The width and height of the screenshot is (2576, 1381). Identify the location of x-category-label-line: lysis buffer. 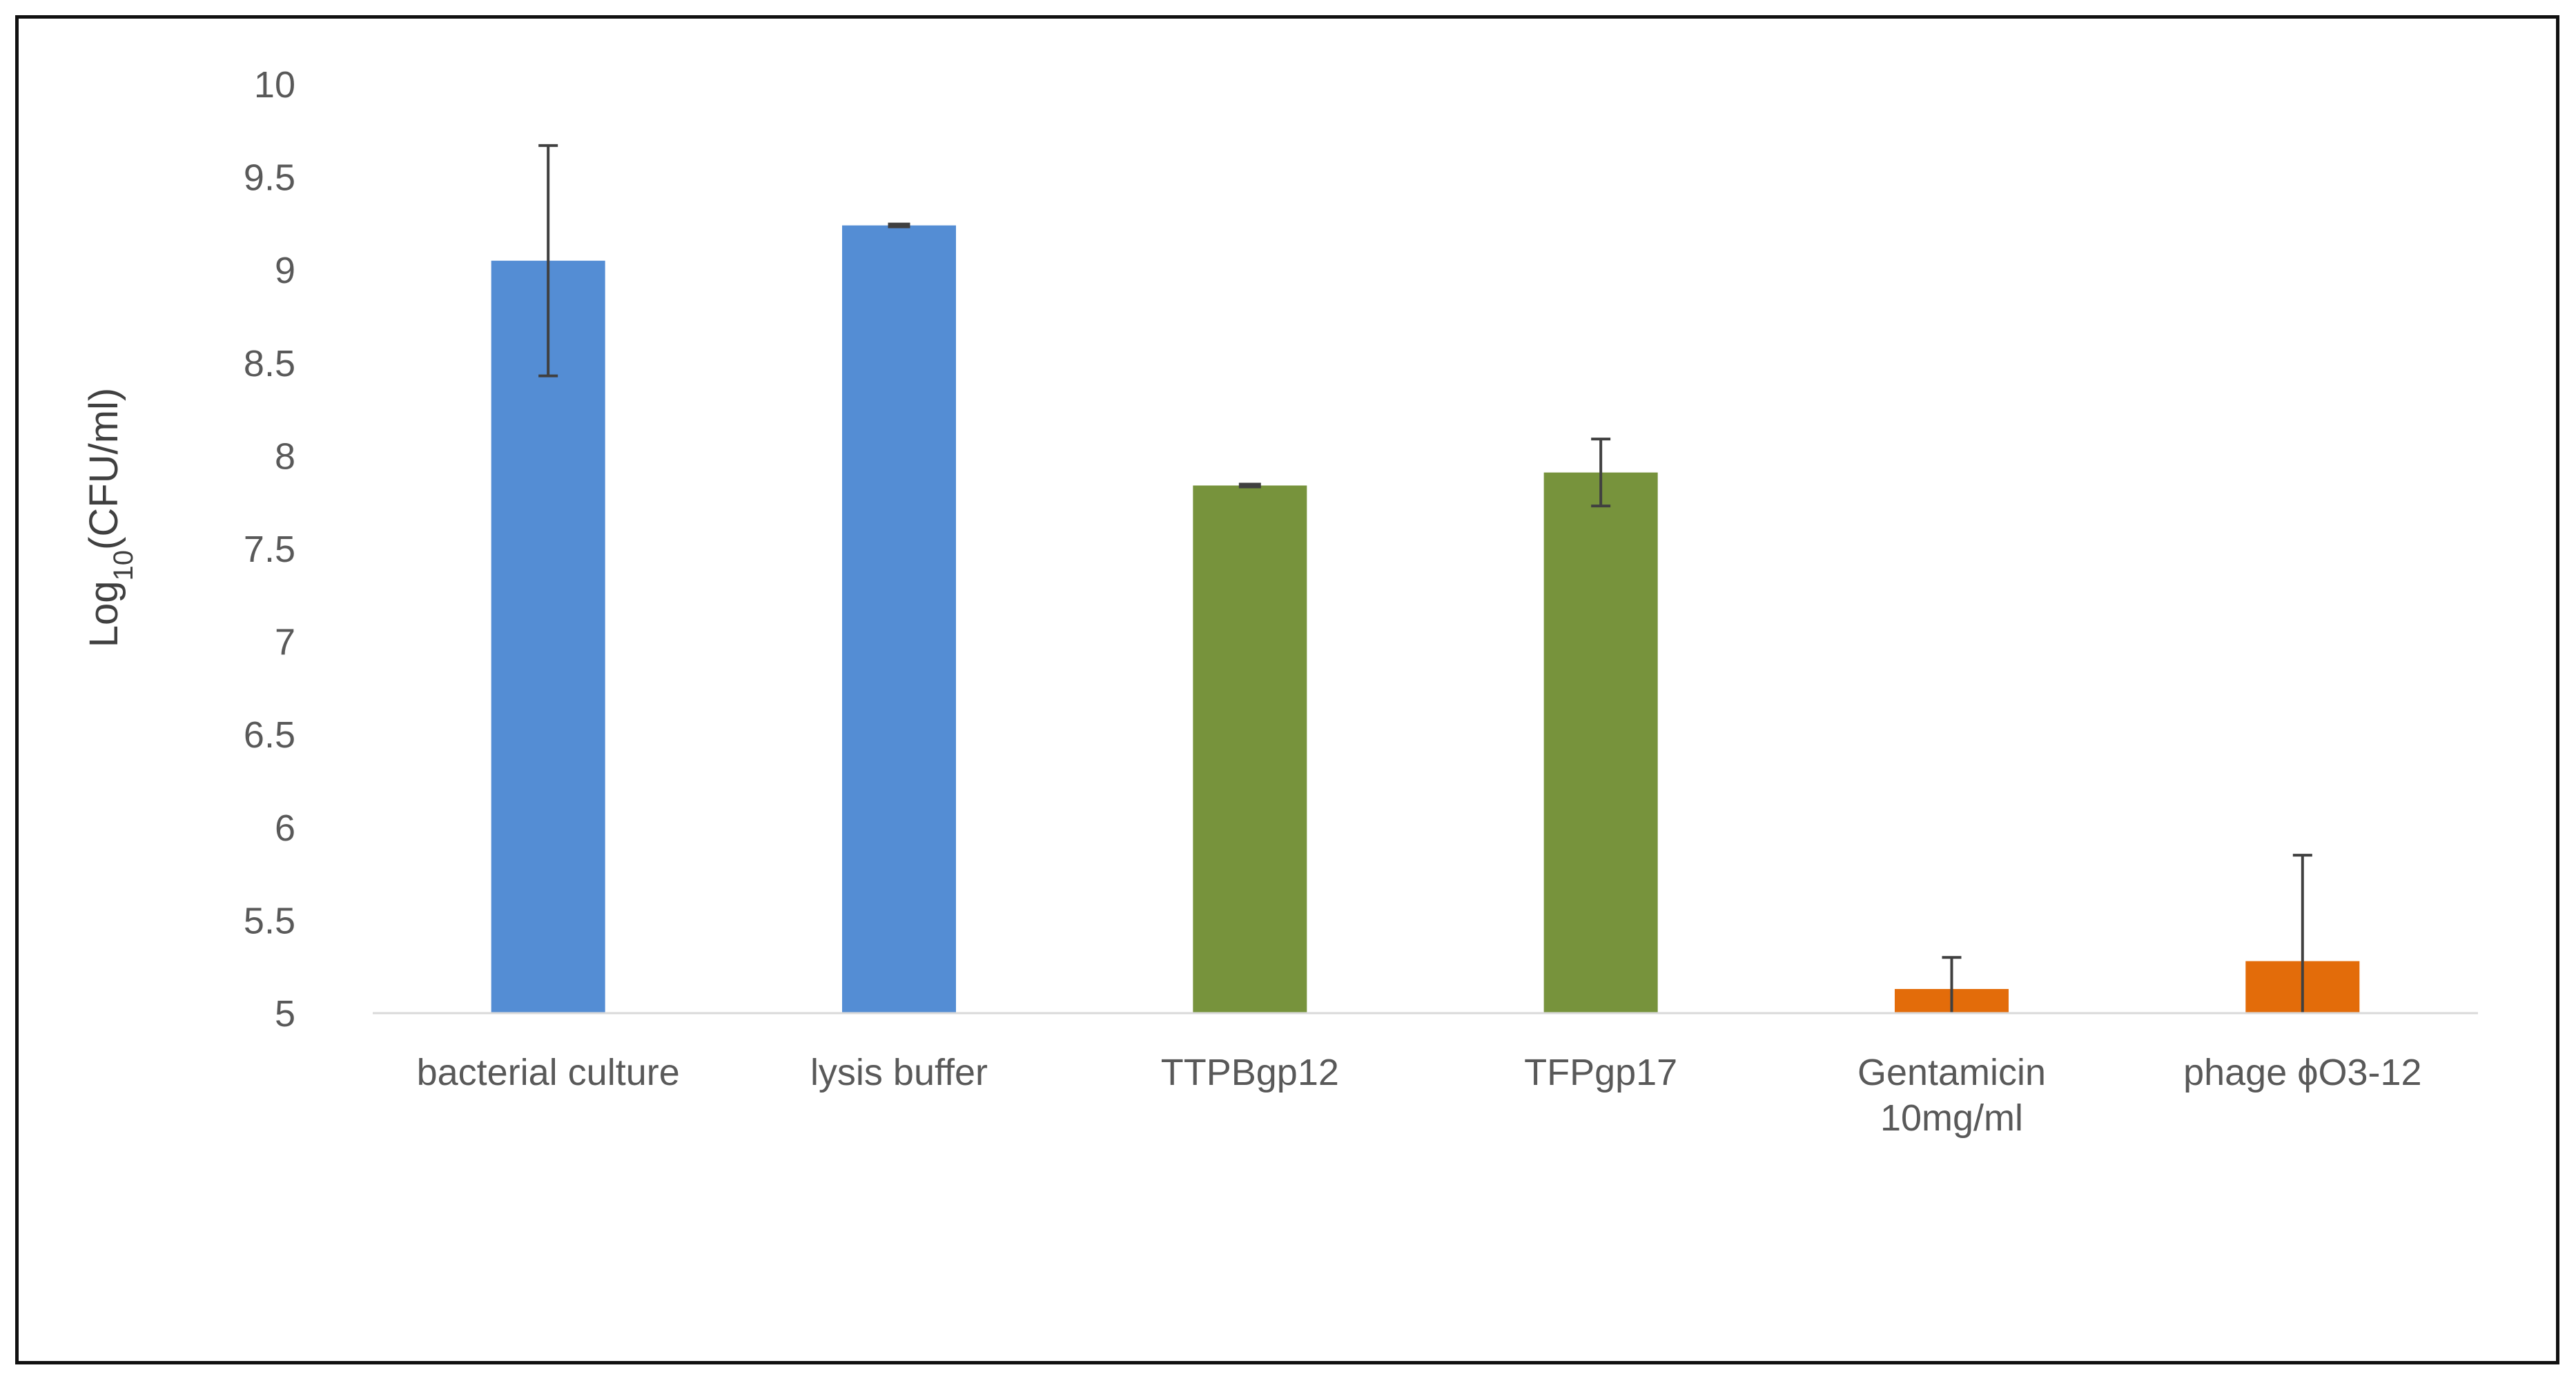
(899, 1072).